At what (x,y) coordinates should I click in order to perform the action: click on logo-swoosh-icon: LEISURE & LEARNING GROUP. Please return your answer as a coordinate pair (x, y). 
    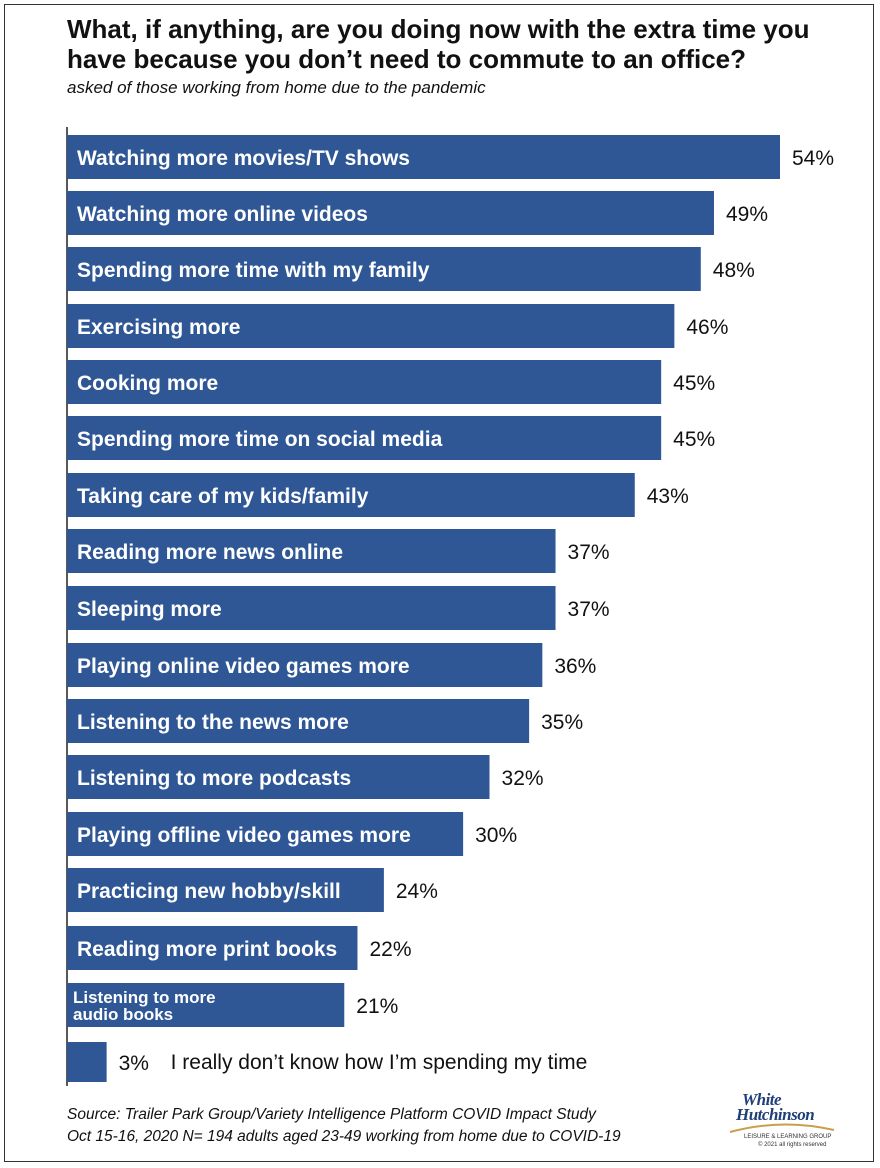
    Looking at the image, I should click on (782, 1131).